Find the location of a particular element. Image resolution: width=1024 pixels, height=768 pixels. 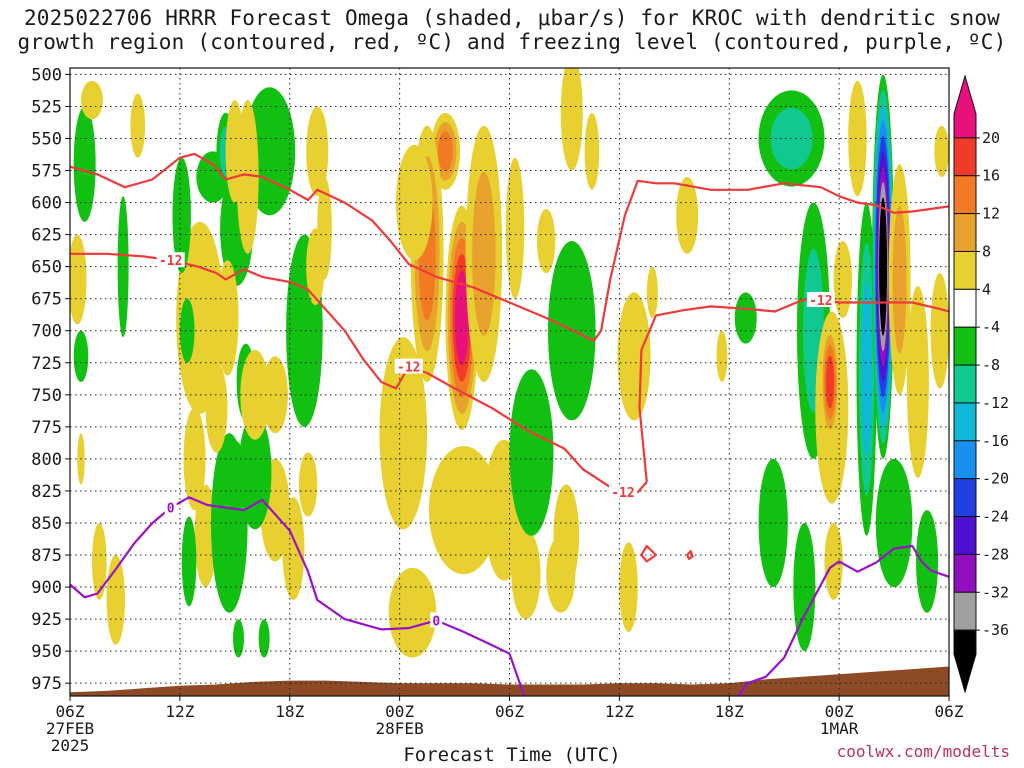

colorbar-label: -28 is located at coordinates (995, 554).